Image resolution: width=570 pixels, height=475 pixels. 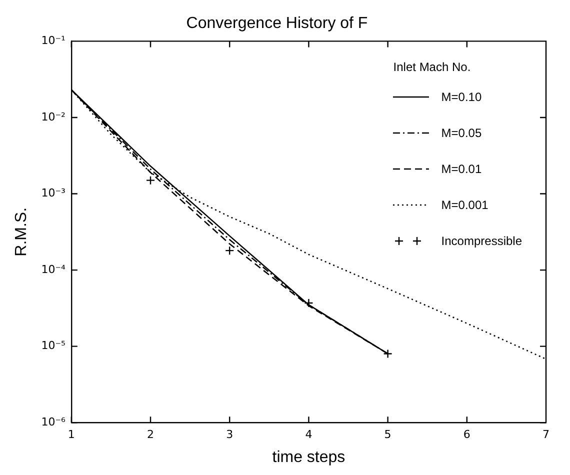 What do you see at coordinates (466, 435) in the screenshot?
I see `x-tick-label: 6` at bounding box center [466, 435].